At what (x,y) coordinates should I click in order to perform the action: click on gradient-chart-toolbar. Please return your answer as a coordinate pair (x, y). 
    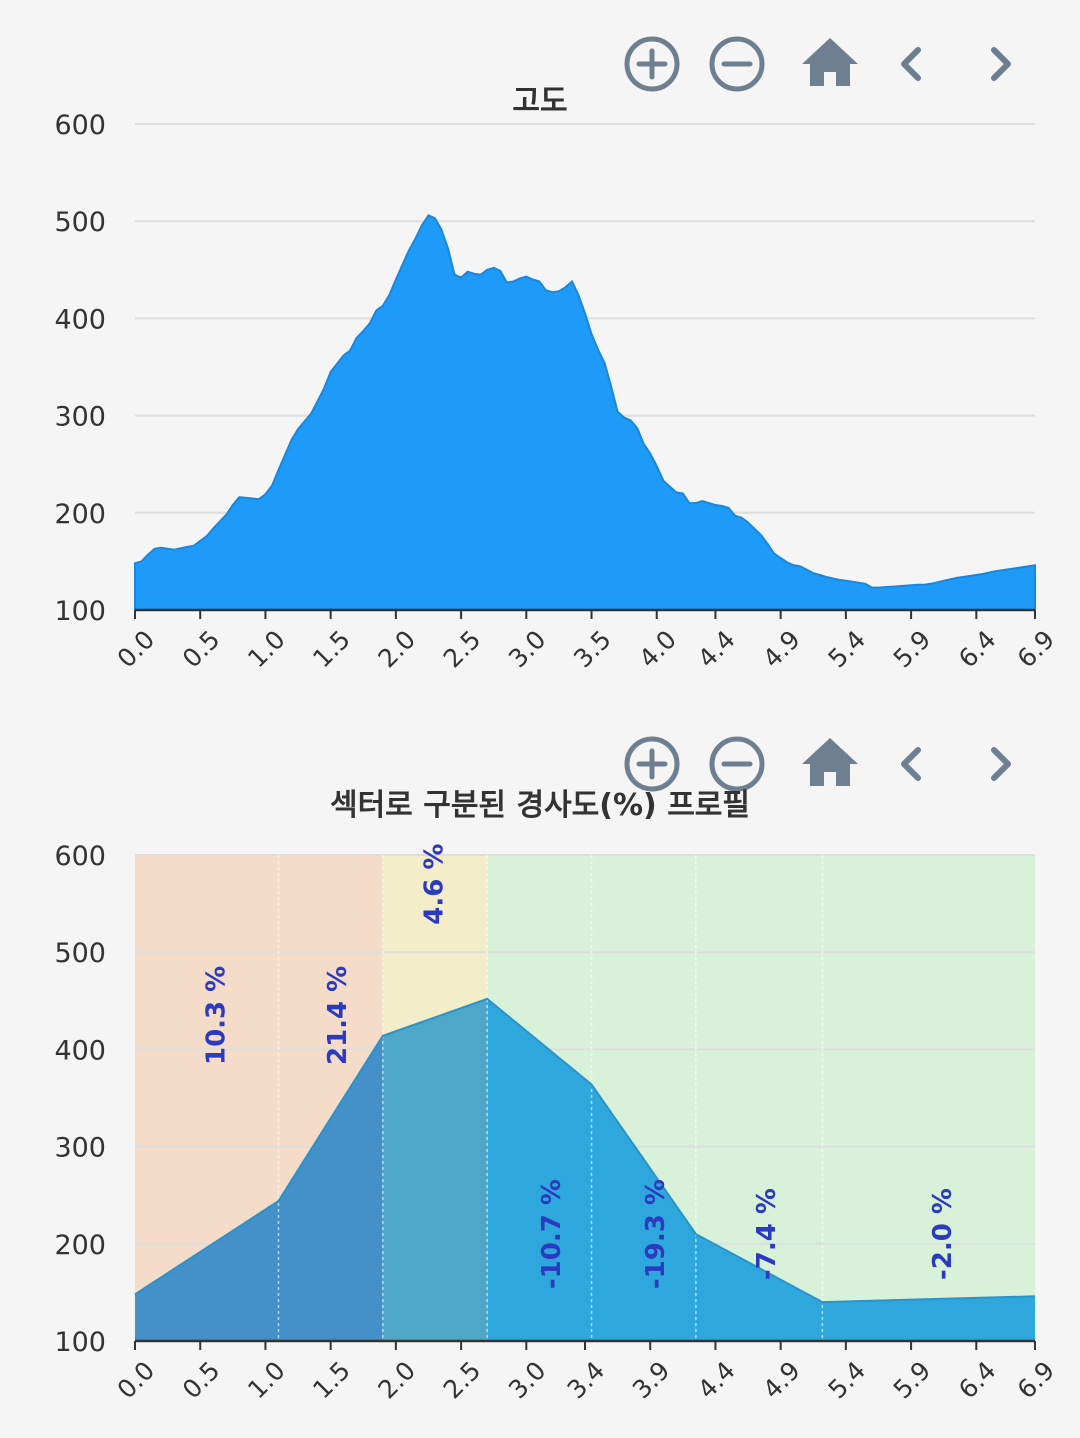
    Looking at the image, I should click on (830, 765).